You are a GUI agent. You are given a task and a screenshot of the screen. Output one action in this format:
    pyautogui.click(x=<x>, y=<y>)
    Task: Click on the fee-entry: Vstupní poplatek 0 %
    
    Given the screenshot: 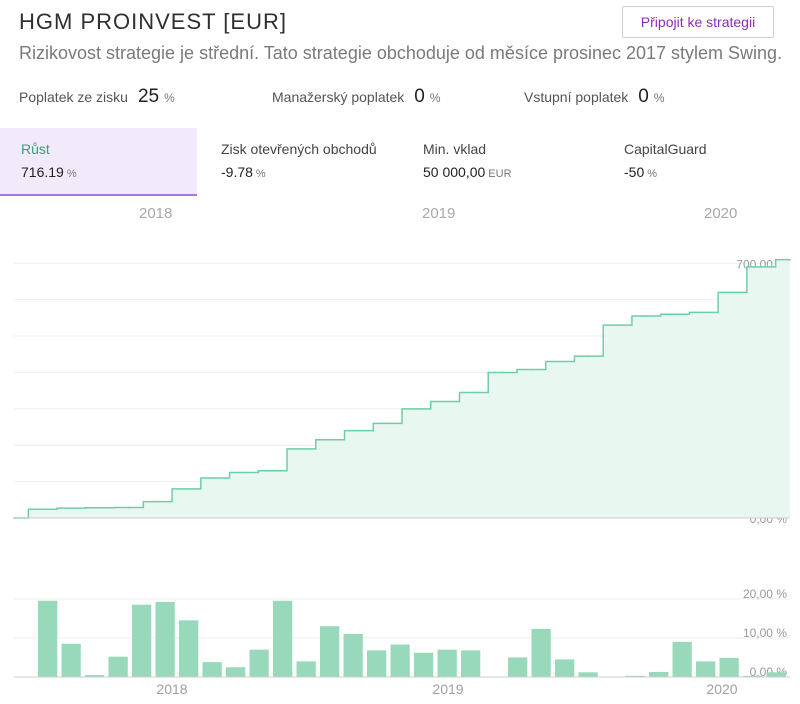 What is the action you would take?
    pyautogui.click(x=594, y=97)
    